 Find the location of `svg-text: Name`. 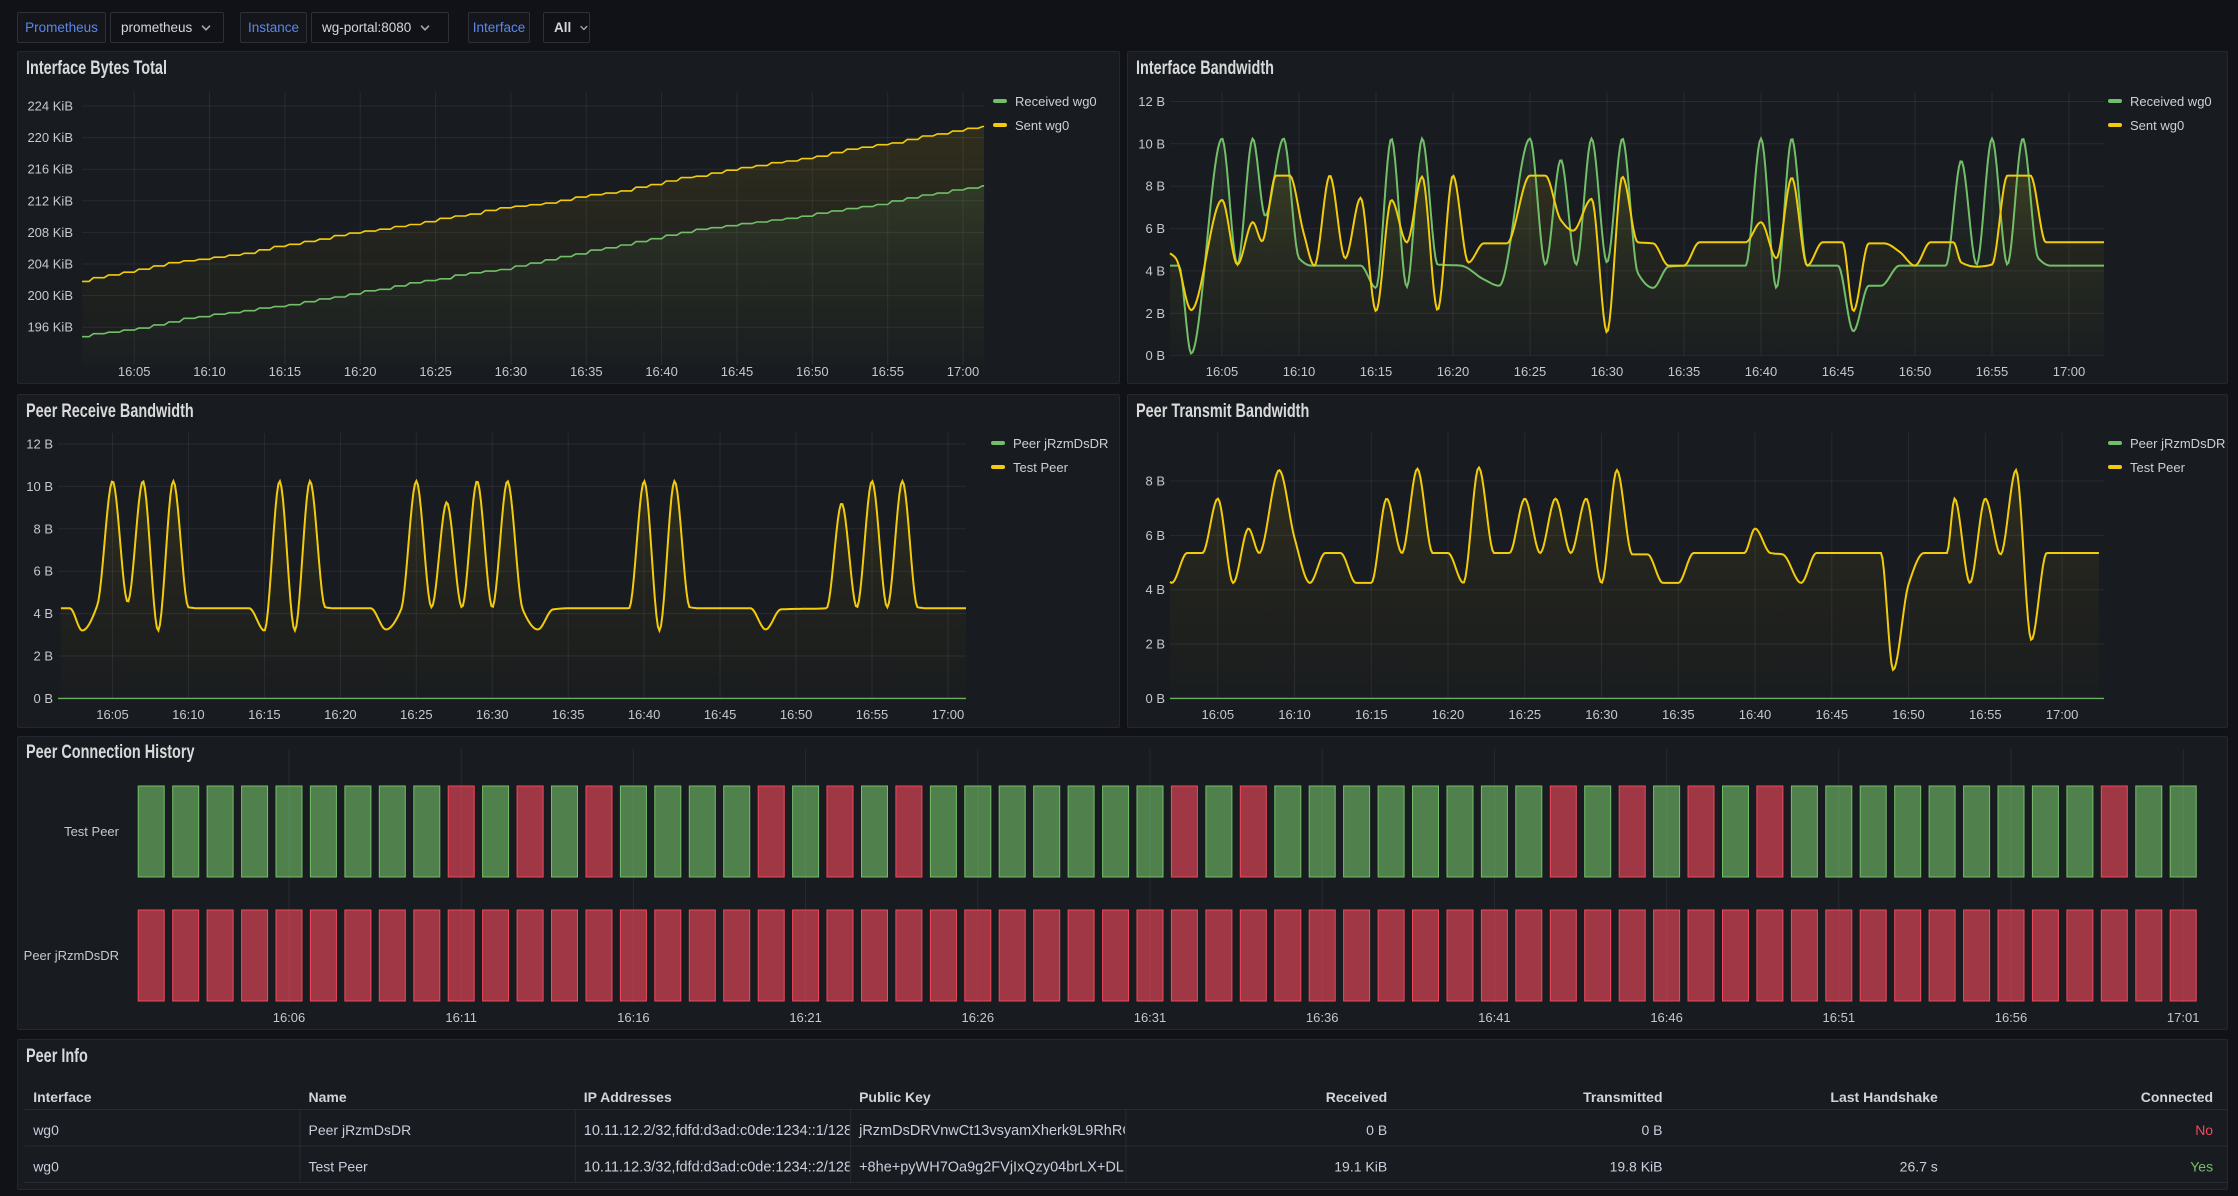

svg-text: Name is located at coordinates (328, 1097).